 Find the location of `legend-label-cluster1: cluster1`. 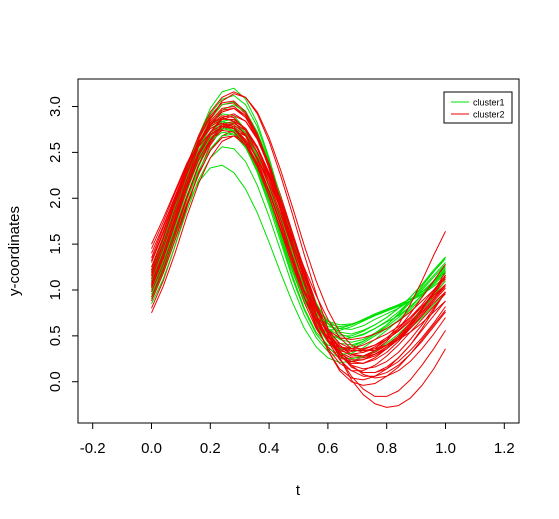

legend-label-cluster1: cluster1 is located at coordinates (489, 103).